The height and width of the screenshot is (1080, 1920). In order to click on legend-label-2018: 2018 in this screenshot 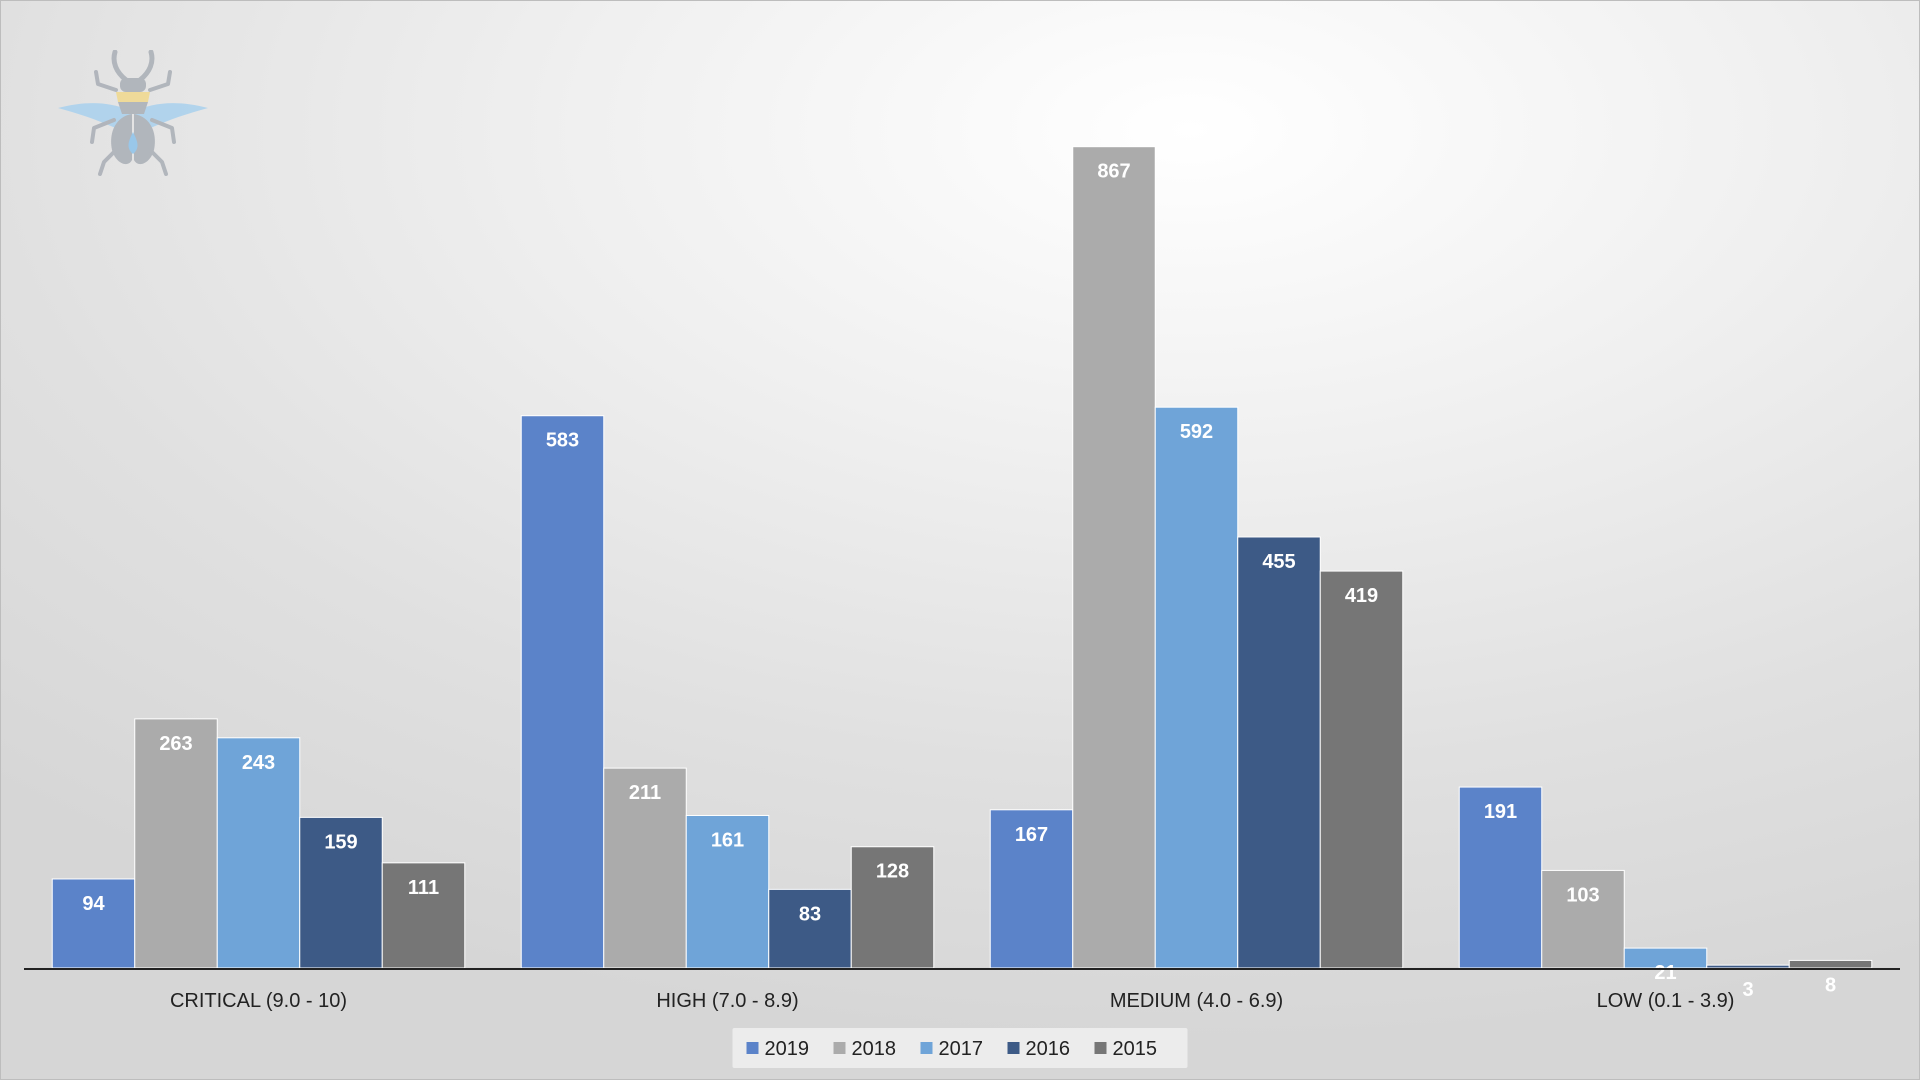, I will do `click(874, 1049)`.